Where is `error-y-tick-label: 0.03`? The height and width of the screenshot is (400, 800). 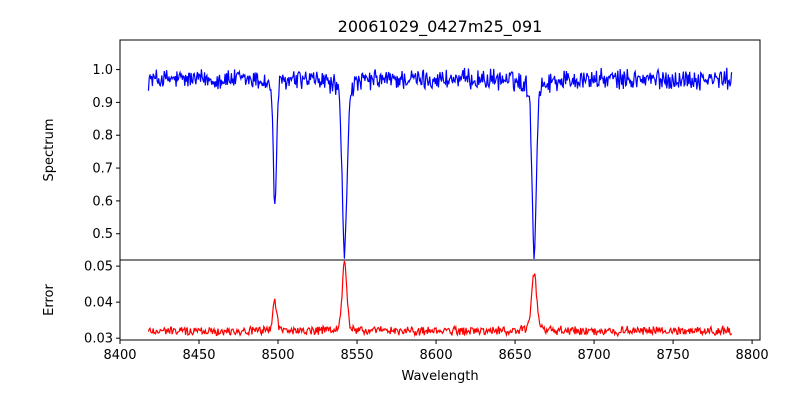
error-y-tick-label: 0.03 is located at coordinates (98, 339).